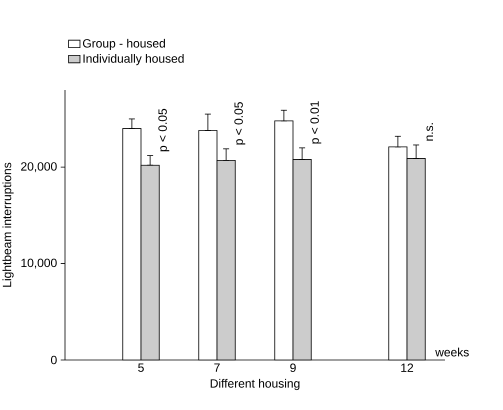 The image size is (503, 410). Describe the element at coordinates (452, 352) in the screenshot. I see `annotation: weeks` at that location.